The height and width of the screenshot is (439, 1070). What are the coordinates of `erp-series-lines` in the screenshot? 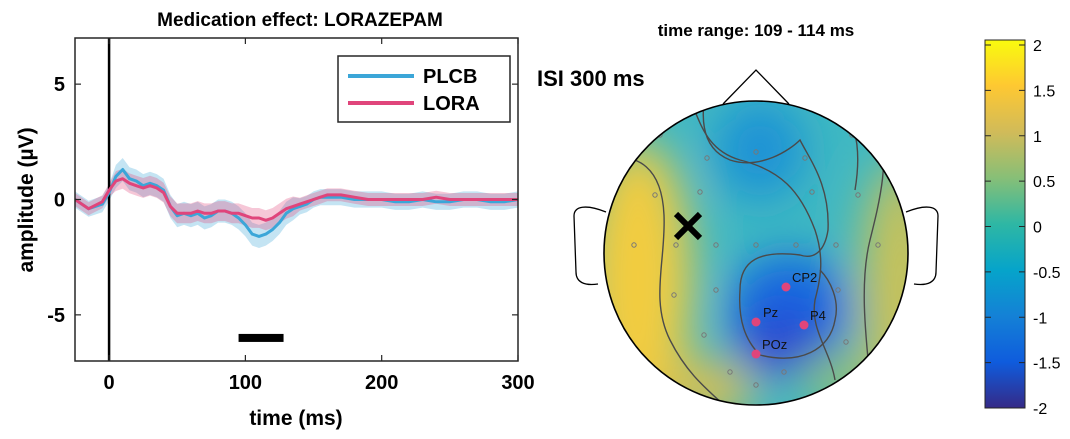 It's located at (296, 203).